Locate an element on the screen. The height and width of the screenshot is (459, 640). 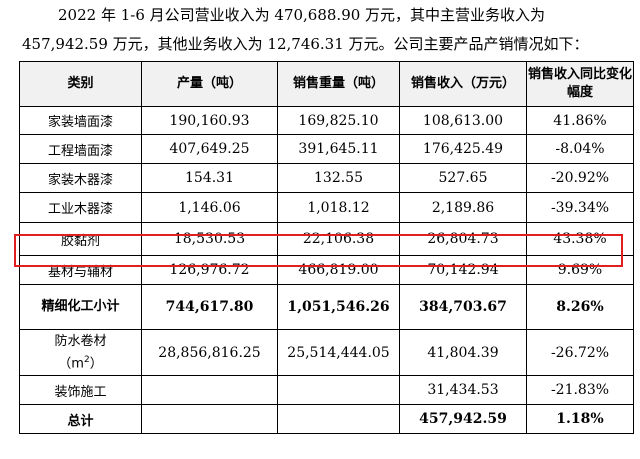
row-revenue: 108,613.00 is located at coordinates (463, 120).